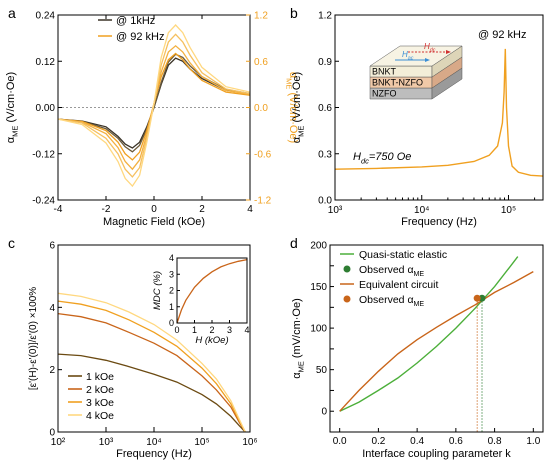 This screenshot has height=470, width=550. I want to click on inset-y-axis-label: MDC (%), so click(157, 290).